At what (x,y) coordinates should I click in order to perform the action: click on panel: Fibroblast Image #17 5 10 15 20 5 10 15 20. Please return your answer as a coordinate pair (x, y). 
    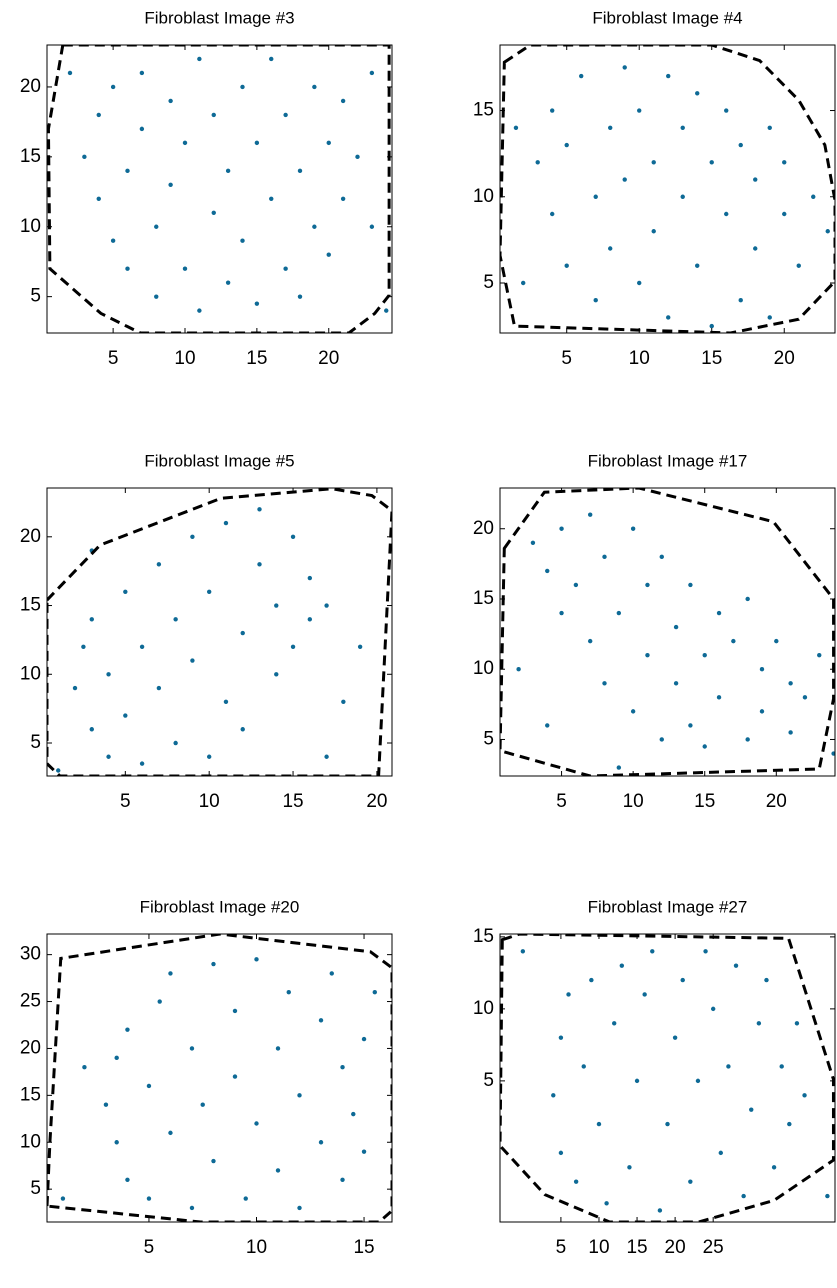
    Looking at the image, I should click on (654, 631).